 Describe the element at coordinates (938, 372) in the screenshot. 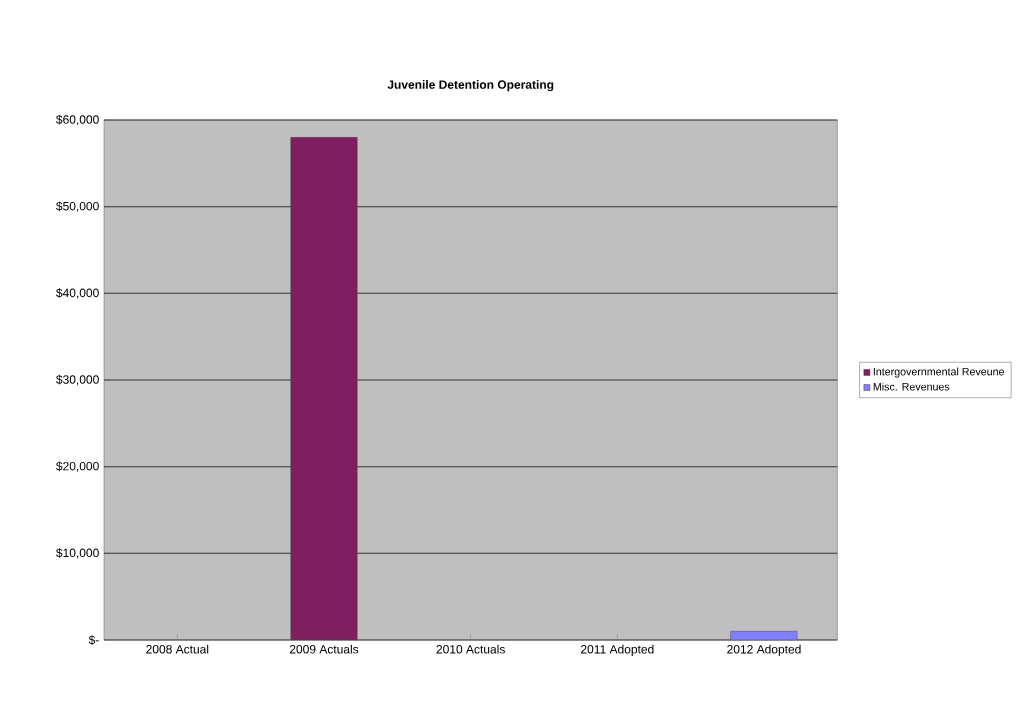

I see `legend-label: Intergovernmental Reveune` at that location.